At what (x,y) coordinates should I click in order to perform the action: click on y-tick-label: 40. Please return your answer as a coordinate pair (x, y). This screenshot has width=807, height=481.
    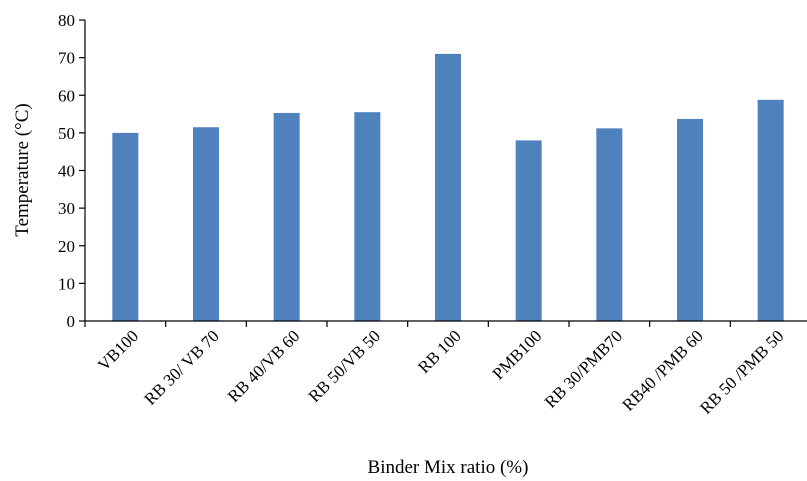
    Looking at the image, I should click on (66, 171).